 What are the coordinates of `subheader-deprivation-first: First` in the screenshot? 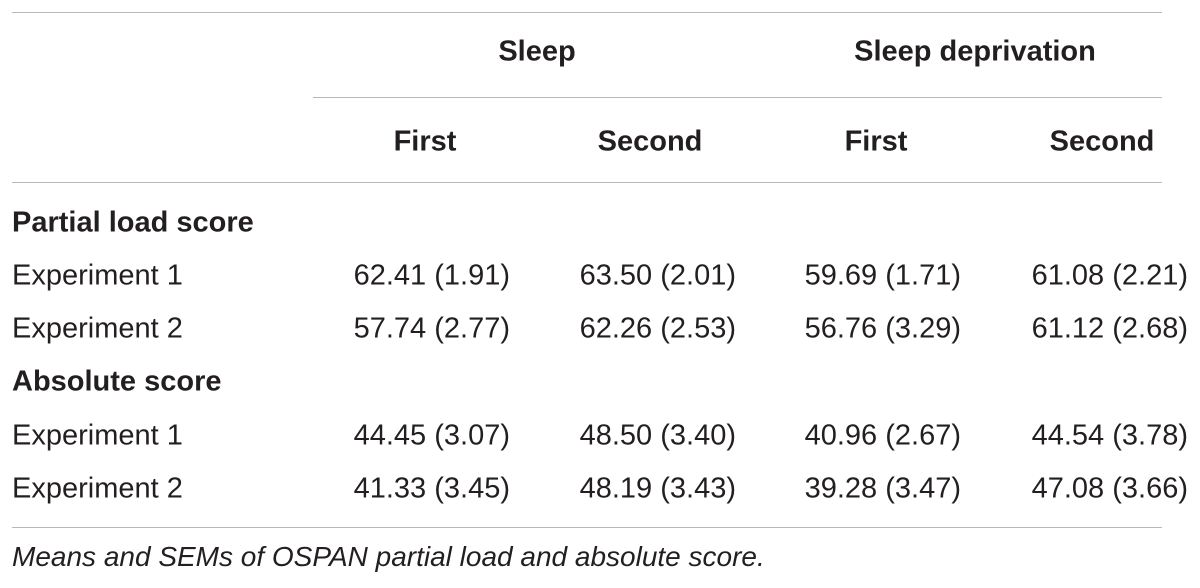 It's located at (876, 141).